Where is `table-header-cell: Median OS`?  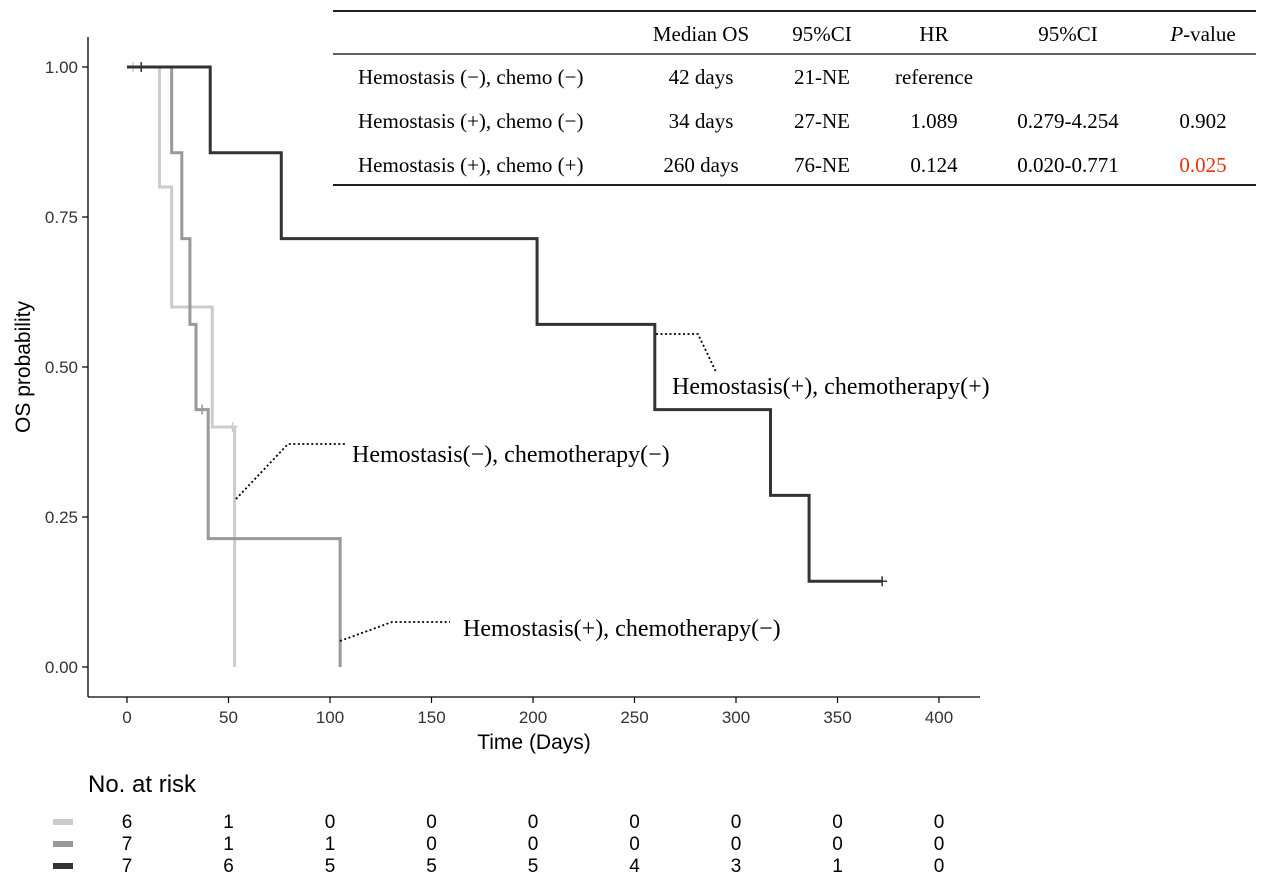
table-header-cell: Median OS is located at coordinates (701, 34).